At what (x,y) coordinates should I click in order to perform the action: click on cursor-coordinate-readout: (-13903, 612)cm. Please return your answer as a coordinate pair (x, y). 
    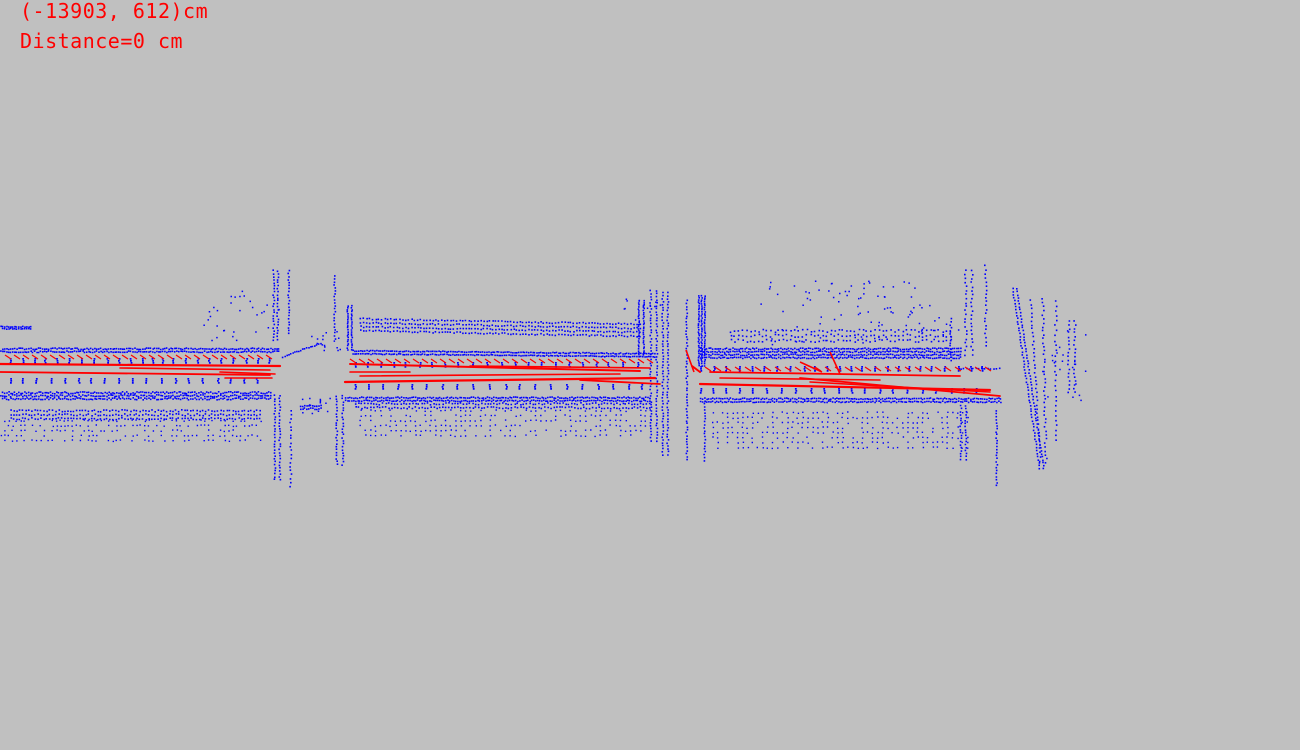
    Looking at the image, I should click on (114, 11).